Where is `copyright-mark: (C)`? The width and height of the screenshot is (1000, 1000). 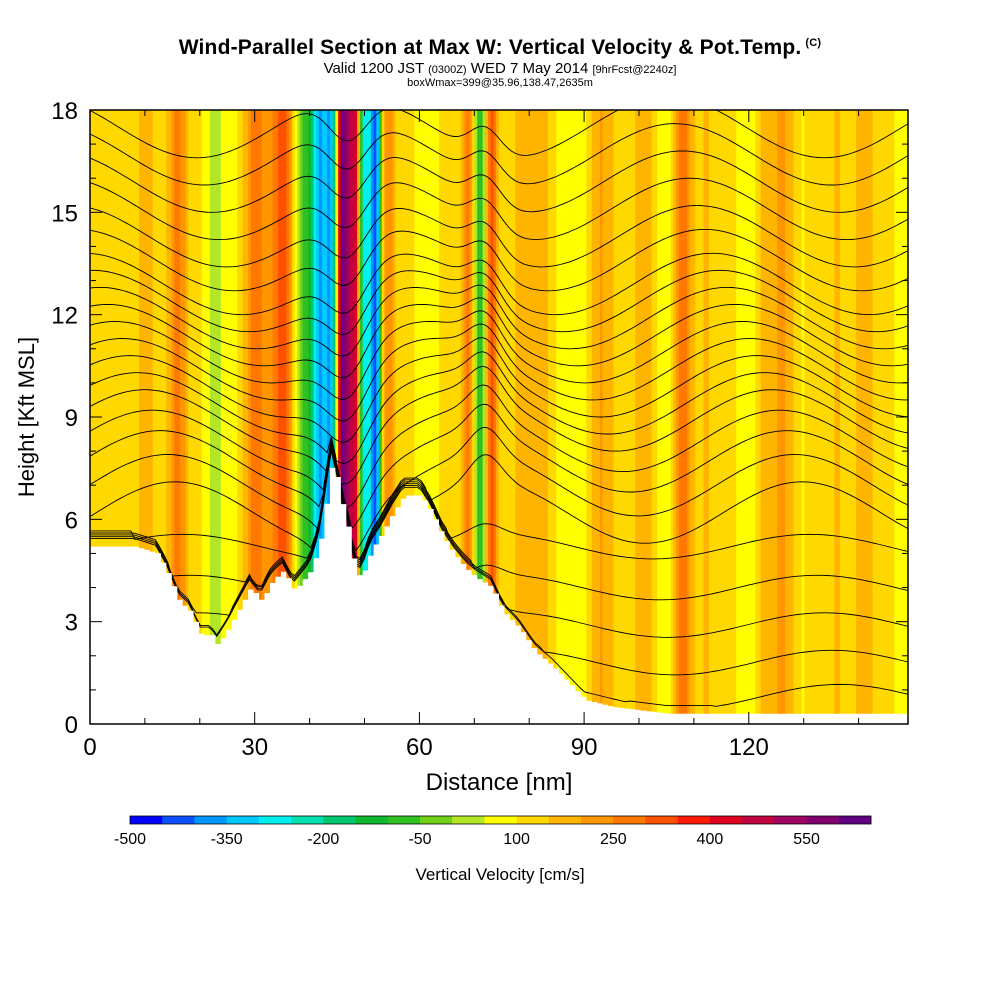
copyright-mark: (C) is located at coordinates (813, 43).